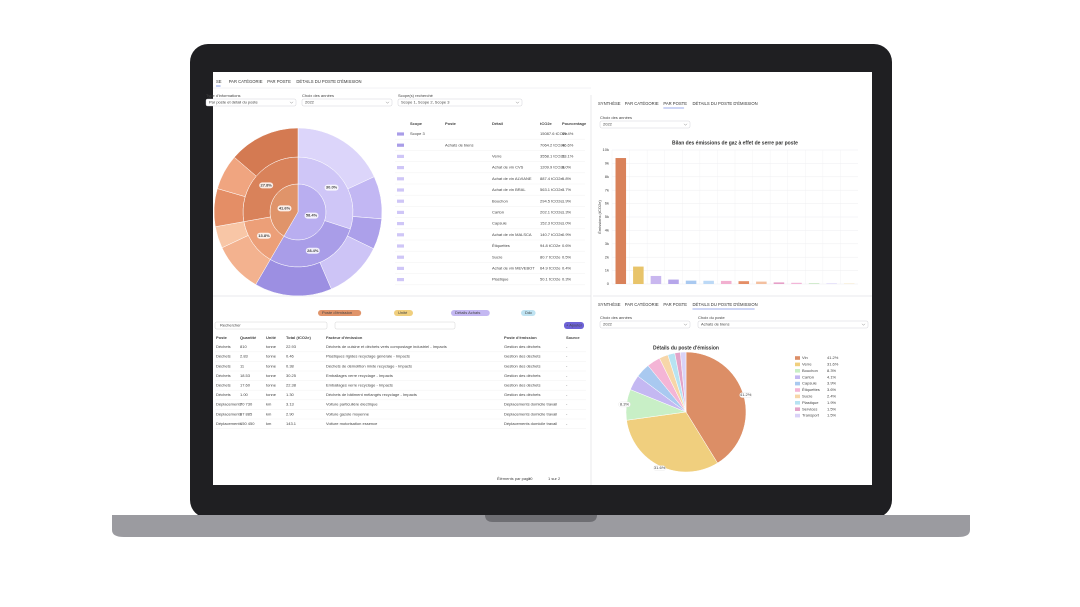  I want to click on filter-box, so click(395, 325).